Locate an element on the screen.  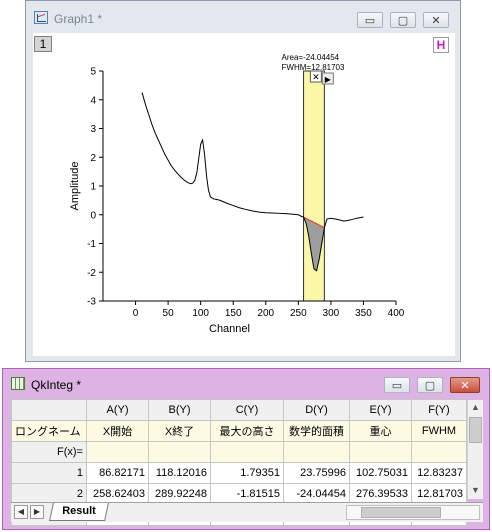
longname-row: ロングネーム X開始 X終了 最大の高さ 数学的面積 重心 FWHM is located at coordinates (239, 431).